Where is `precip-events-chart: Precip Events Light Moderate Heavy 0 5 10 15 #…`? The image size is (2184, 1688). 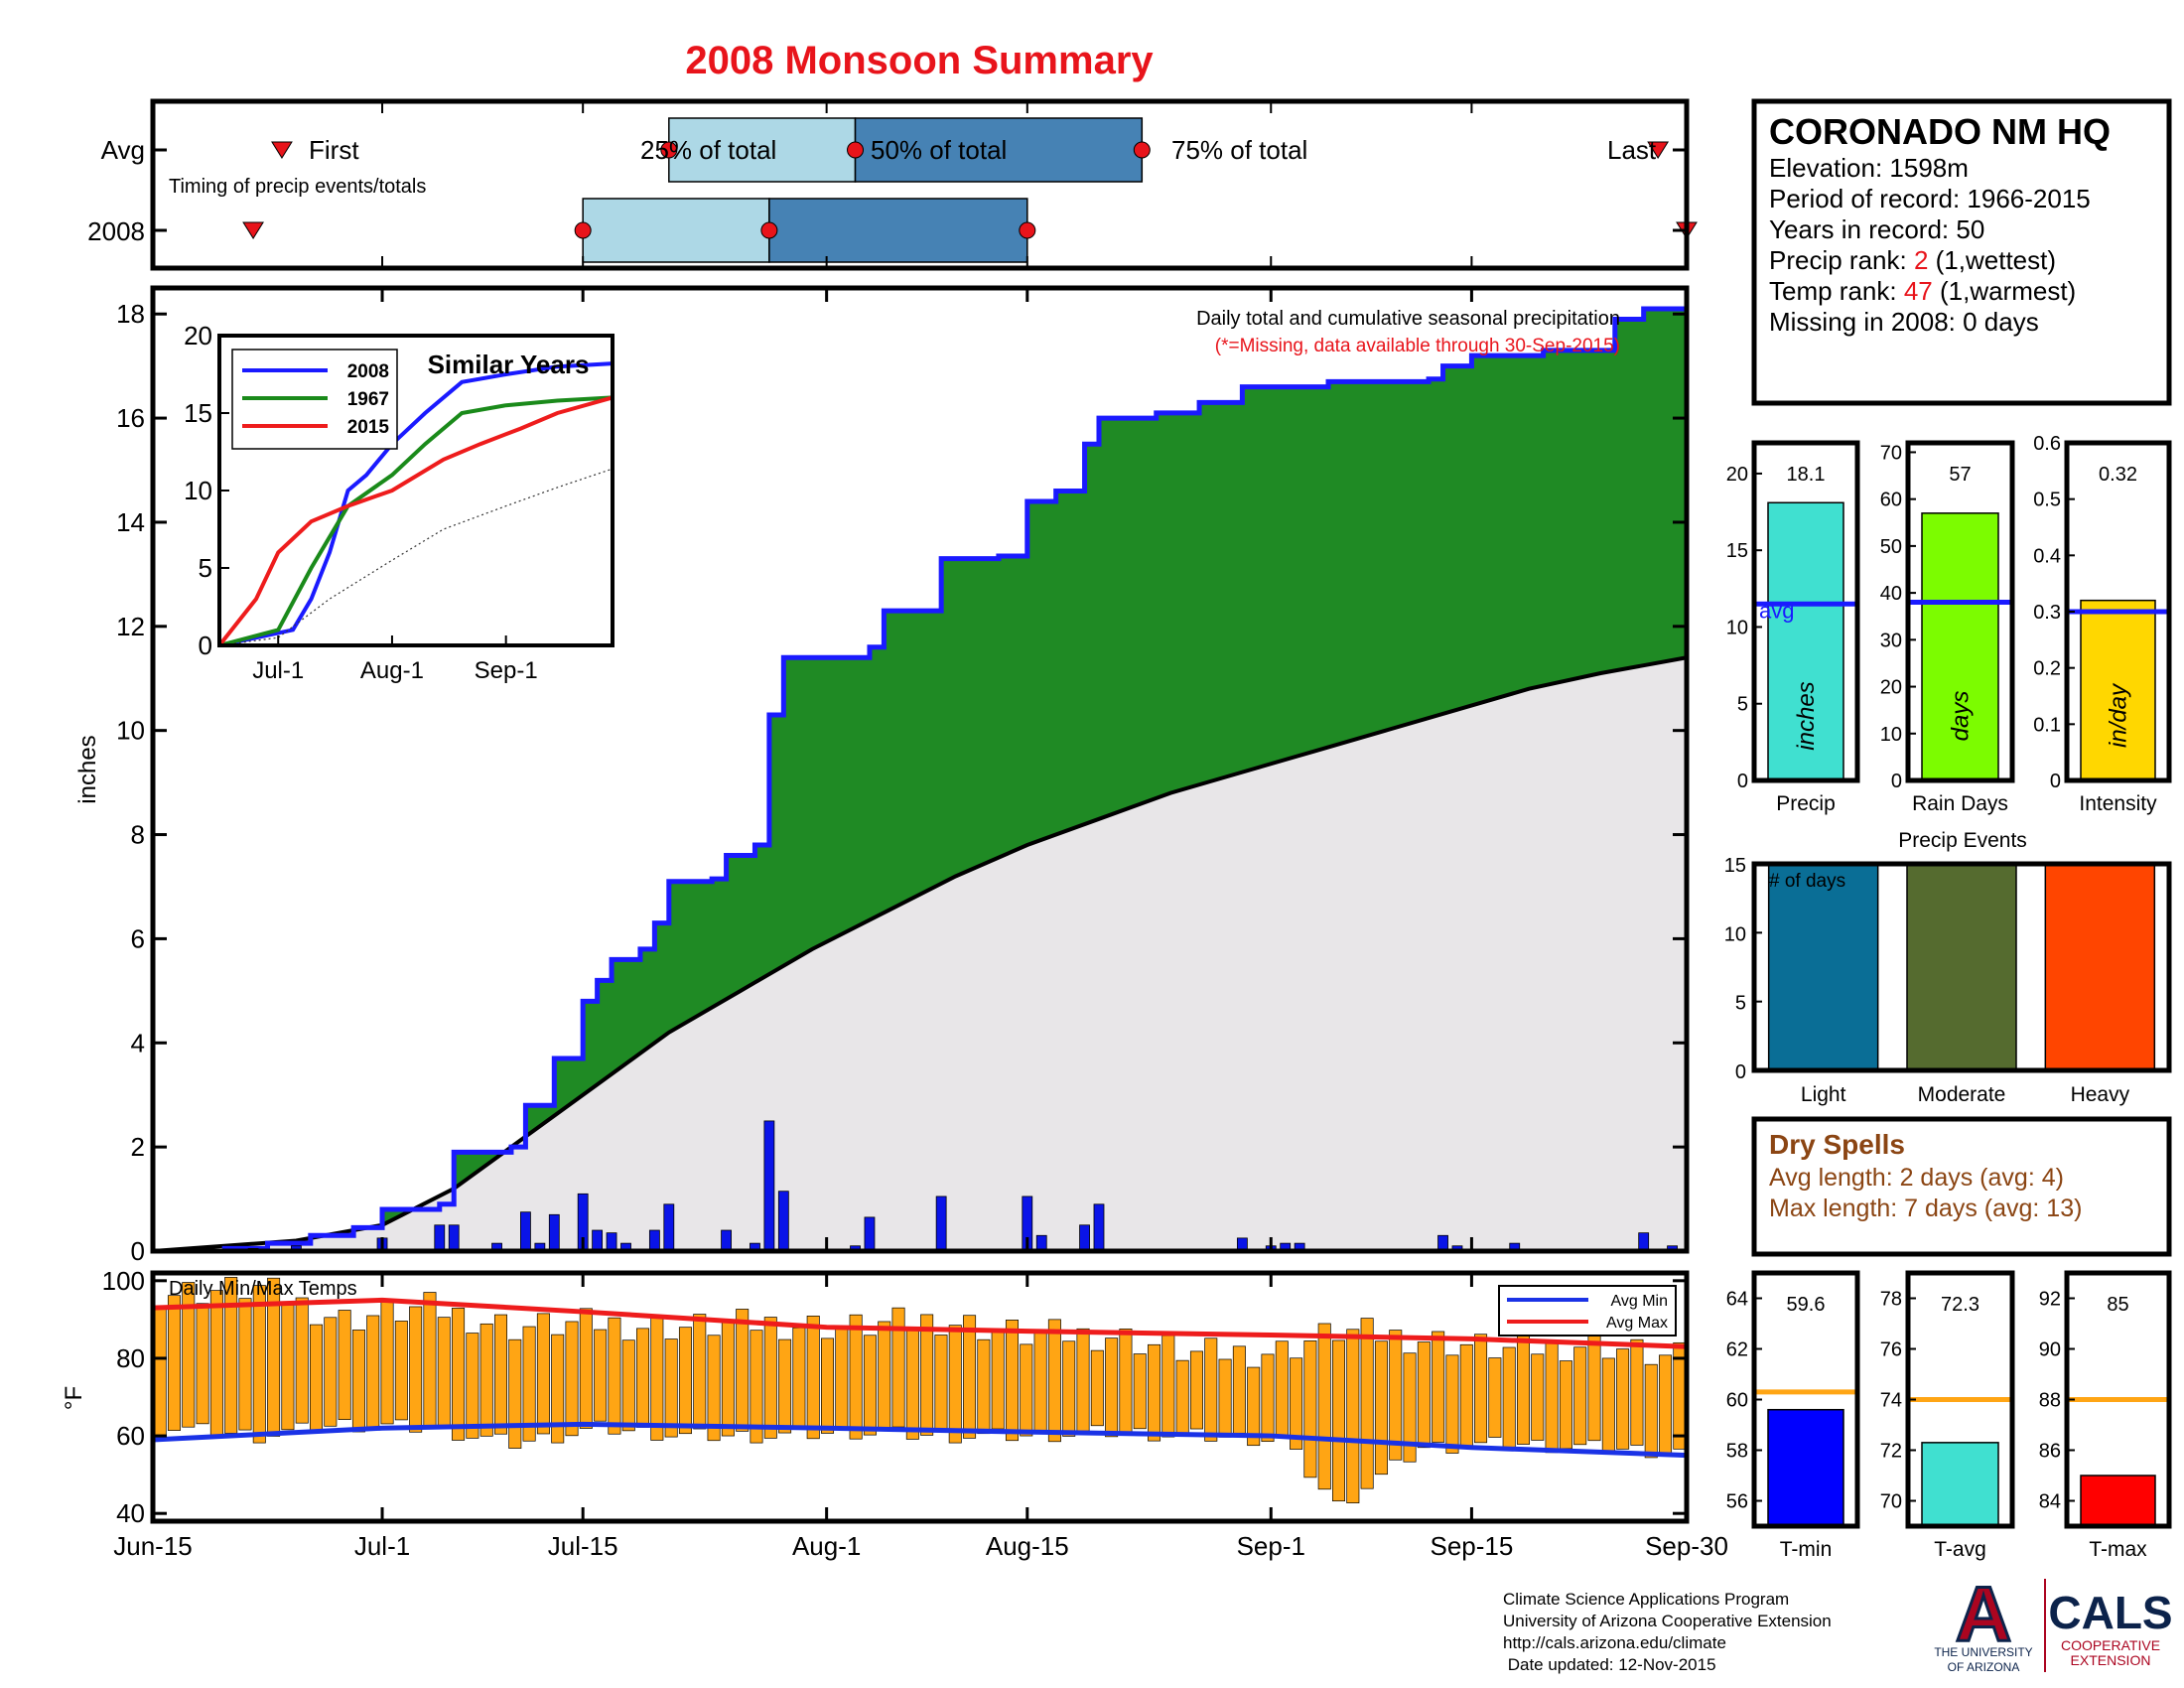
precip-events-chart: Precip Events Light Moderate Heavy 0 5 10 15 #… is located at coordinates (1948, 967).